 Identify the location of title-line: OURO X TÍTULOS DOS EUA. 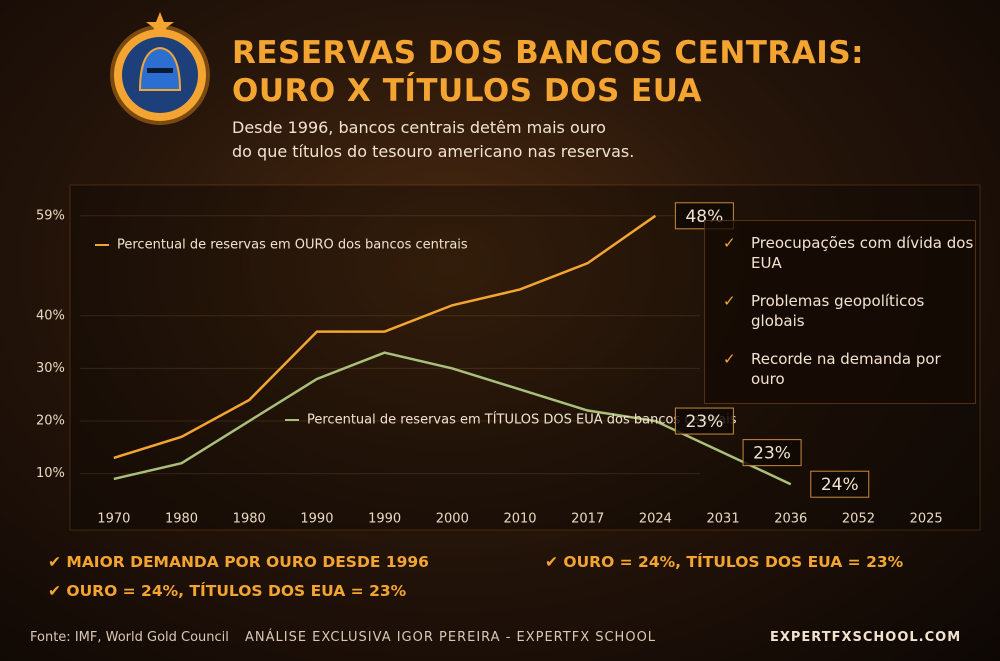
(467, 91).